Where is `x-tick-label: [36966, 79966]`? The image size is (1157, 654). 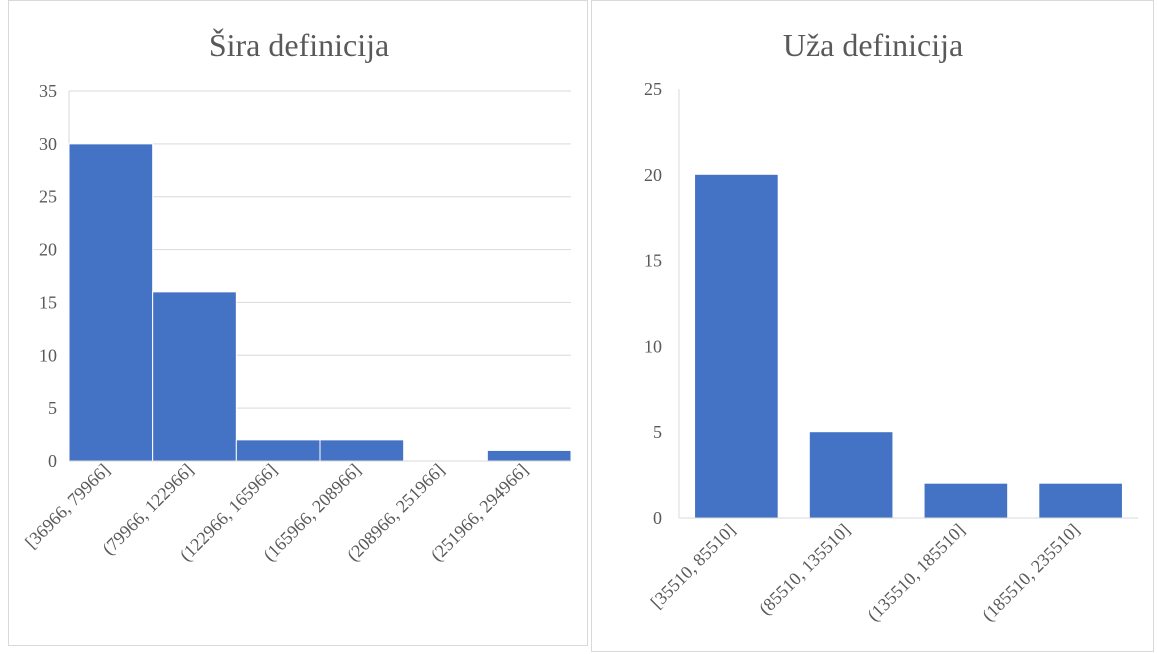
x-tick-label: [36966, 79966] is located at coordinates (67, 506).